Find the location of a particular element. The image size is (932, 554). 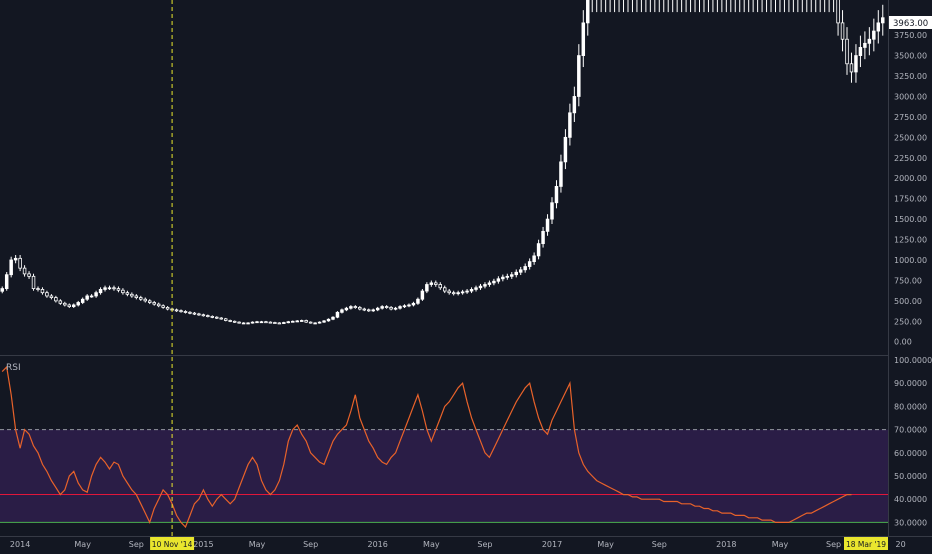

rsi-axis-tick-label: 70.0000 is located at coordinates (910, 430).